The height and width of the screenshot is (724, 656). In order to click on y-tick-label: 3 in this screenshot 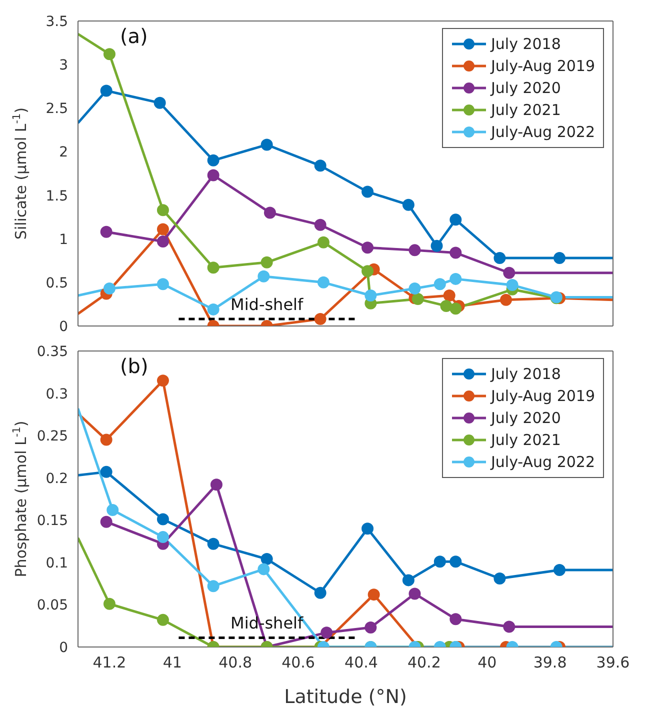, I will do `click(63, 66)`.